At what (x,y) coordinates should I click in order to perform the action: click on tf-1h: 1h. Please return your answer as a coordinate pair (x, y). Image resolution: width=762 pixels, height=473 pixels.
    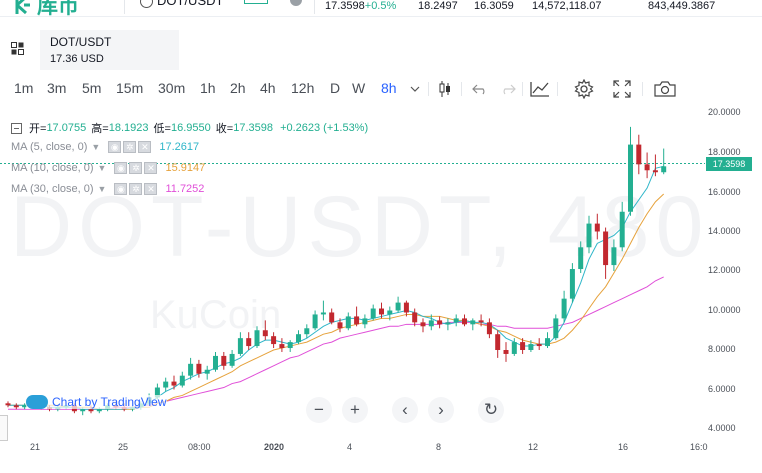
    Looking at the image, I should click on (208, 88).